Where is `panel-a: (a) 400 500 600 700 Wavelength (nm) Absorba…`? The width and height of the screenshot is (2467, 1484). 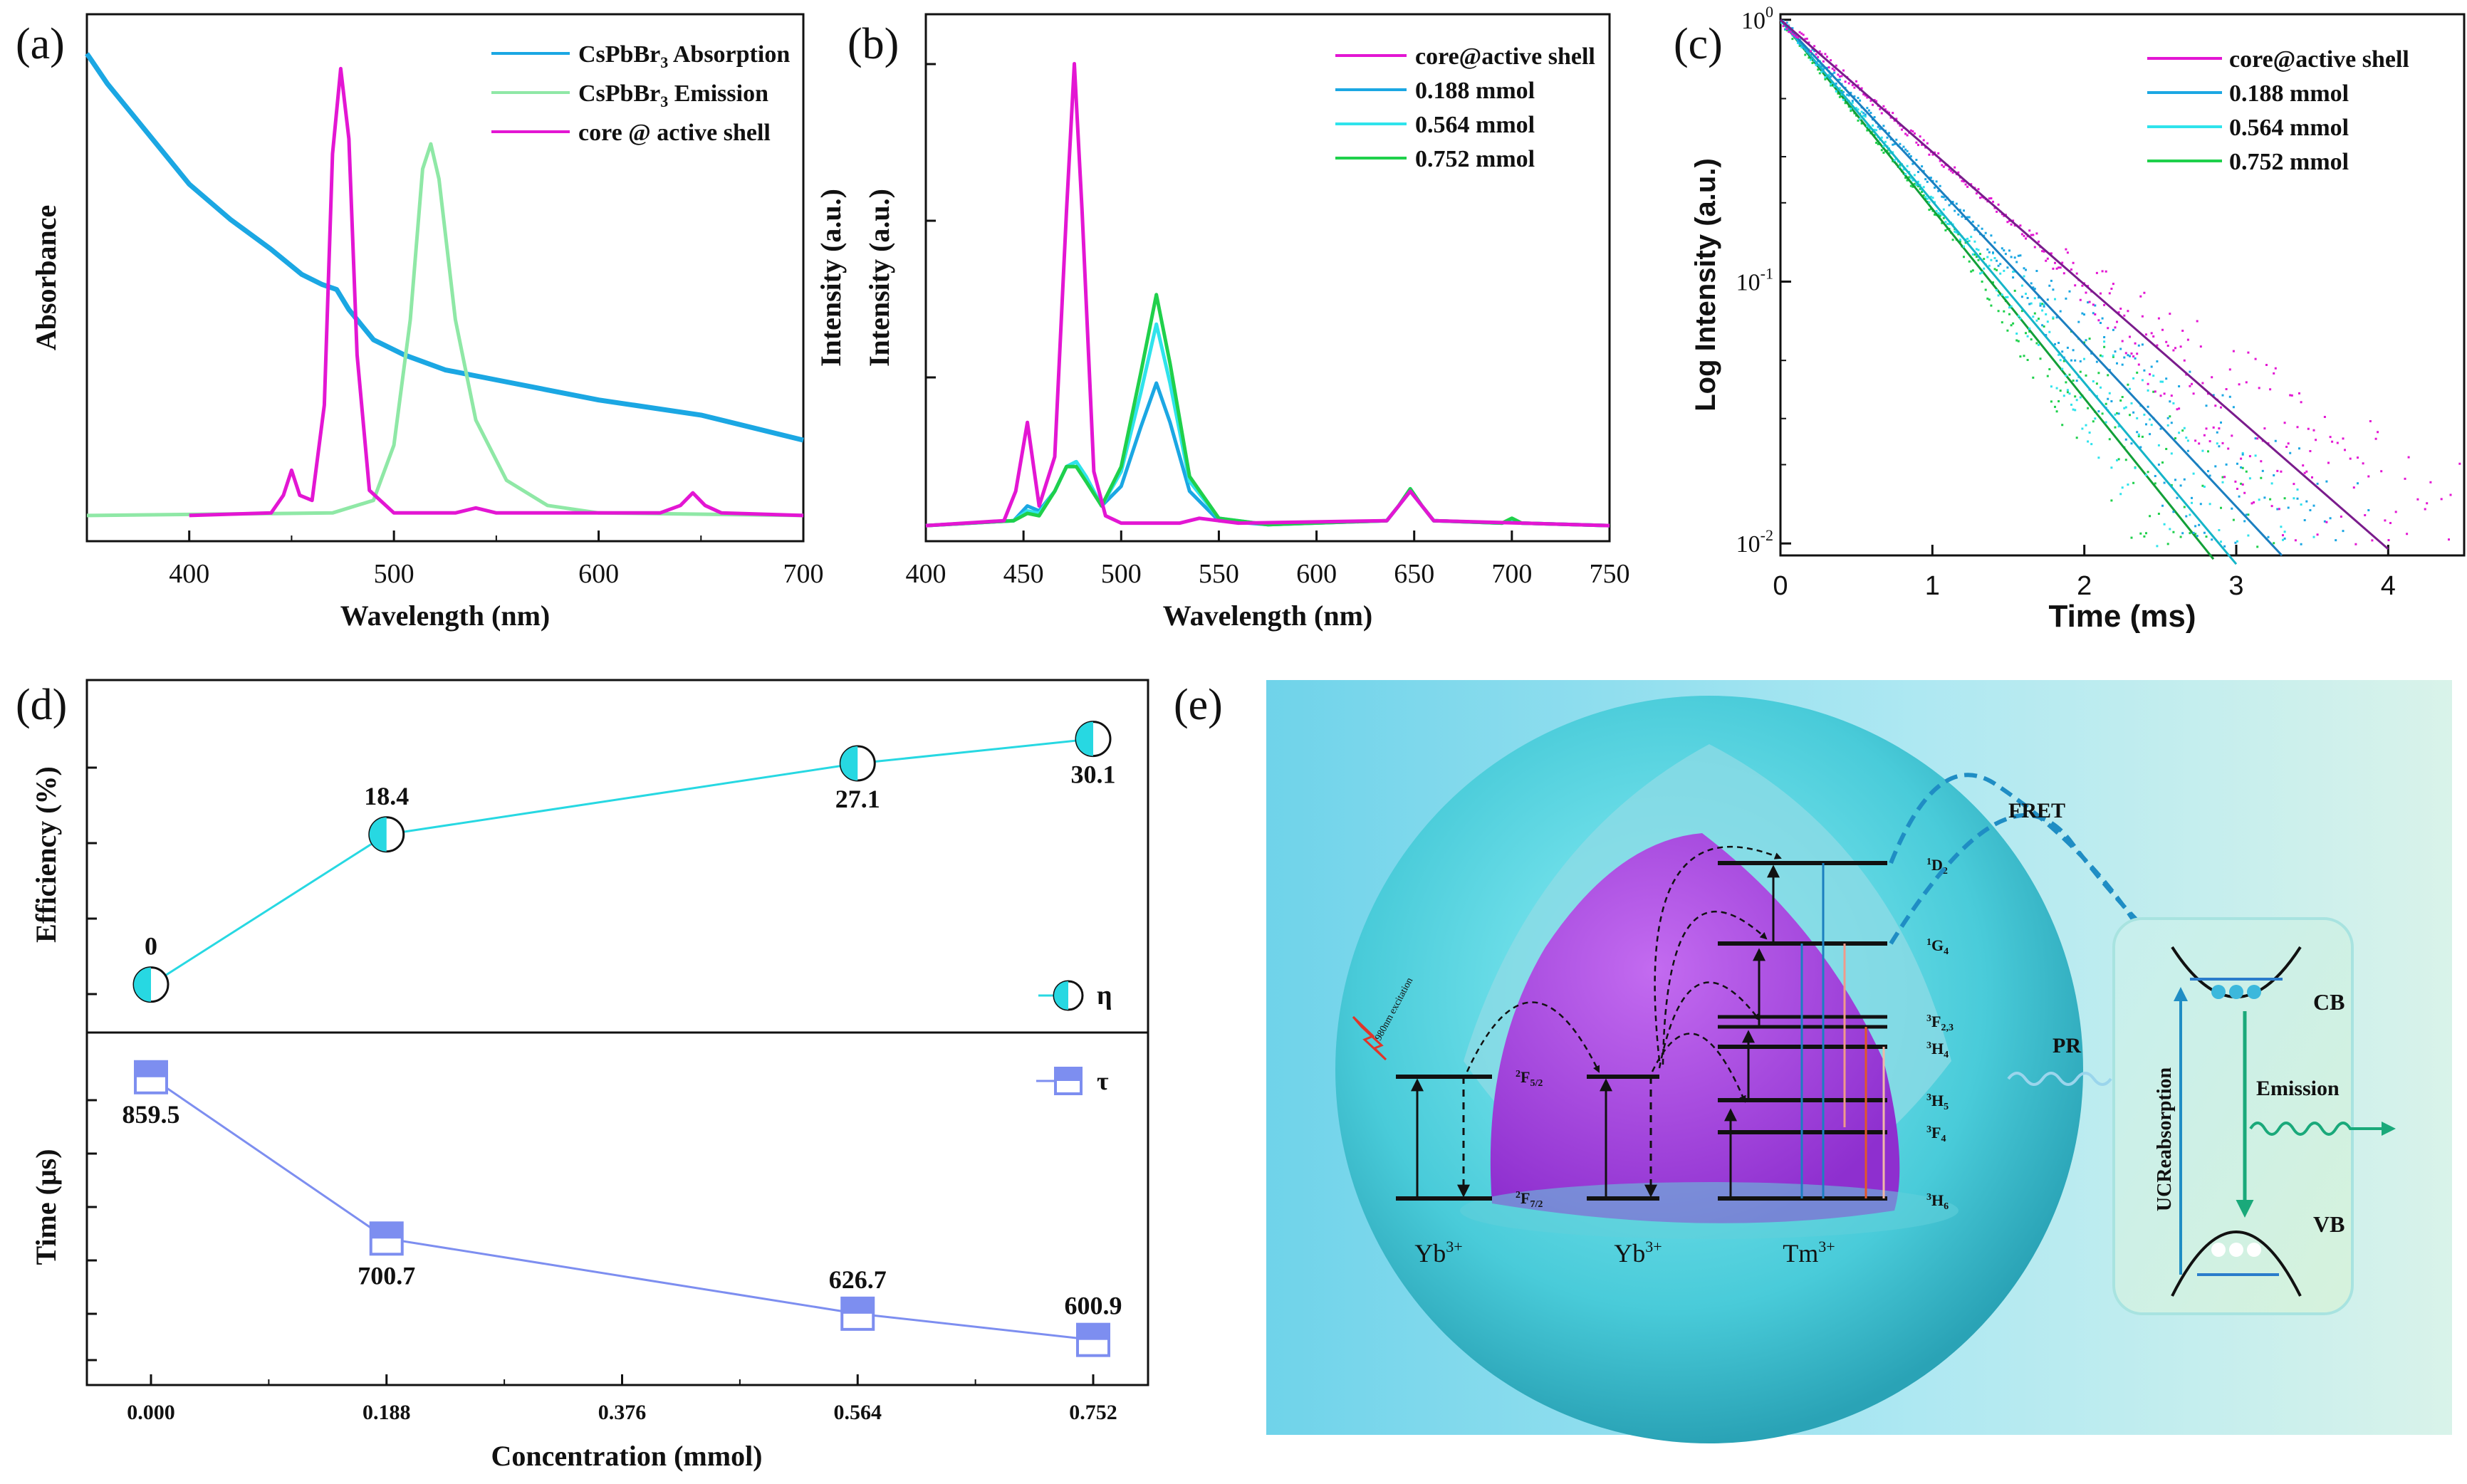
panel-a: (a) 400 500 600 700 Wavelength (nm) Absorba… is located at coordinates (420, 322).